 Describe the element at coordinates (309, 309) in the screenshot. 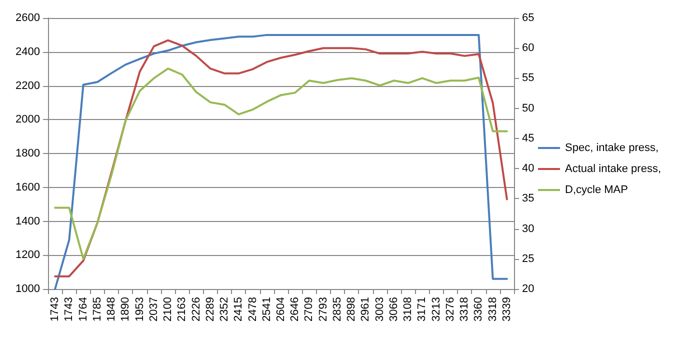

I see `x-tick-label: 2709` at that location.